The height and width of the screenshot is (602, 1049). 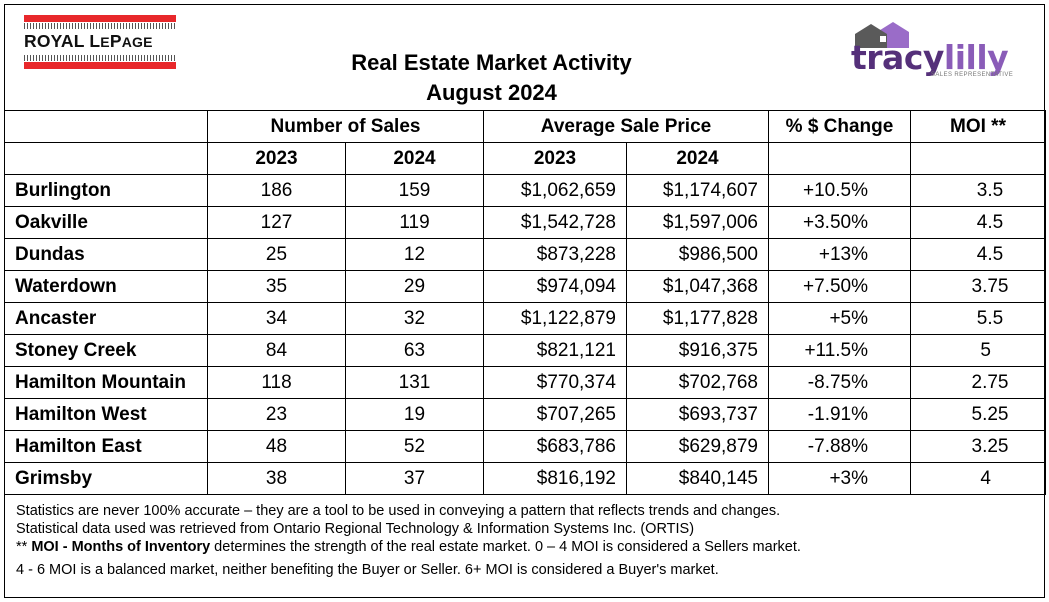 What do you see at coordinates (839, 254) in the screenshot?
I see `percent-change: +13%` at bounding box center [839, 254].